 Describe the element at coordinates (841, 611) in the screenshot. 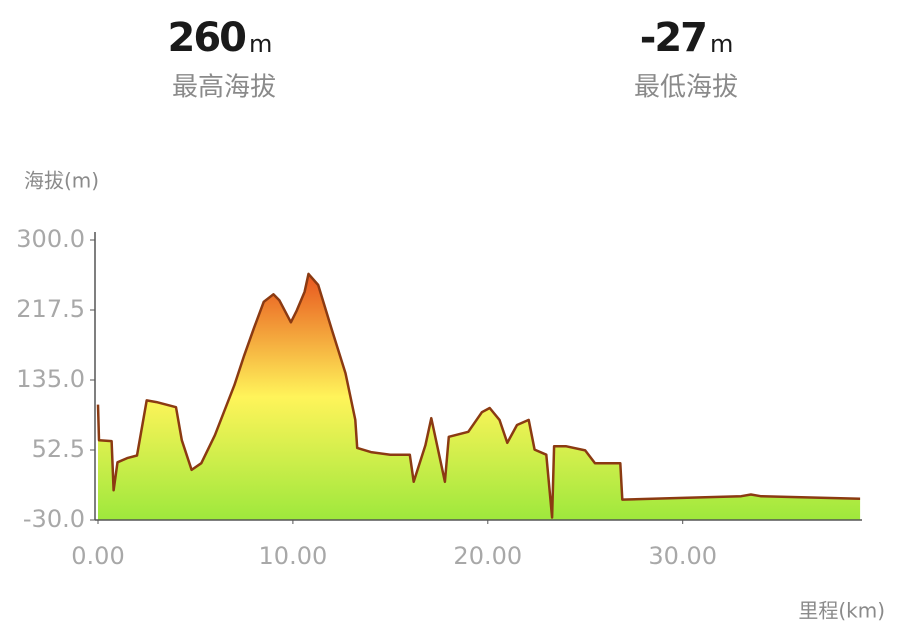

I see `x-axis-label: 里程(km)` at that location.